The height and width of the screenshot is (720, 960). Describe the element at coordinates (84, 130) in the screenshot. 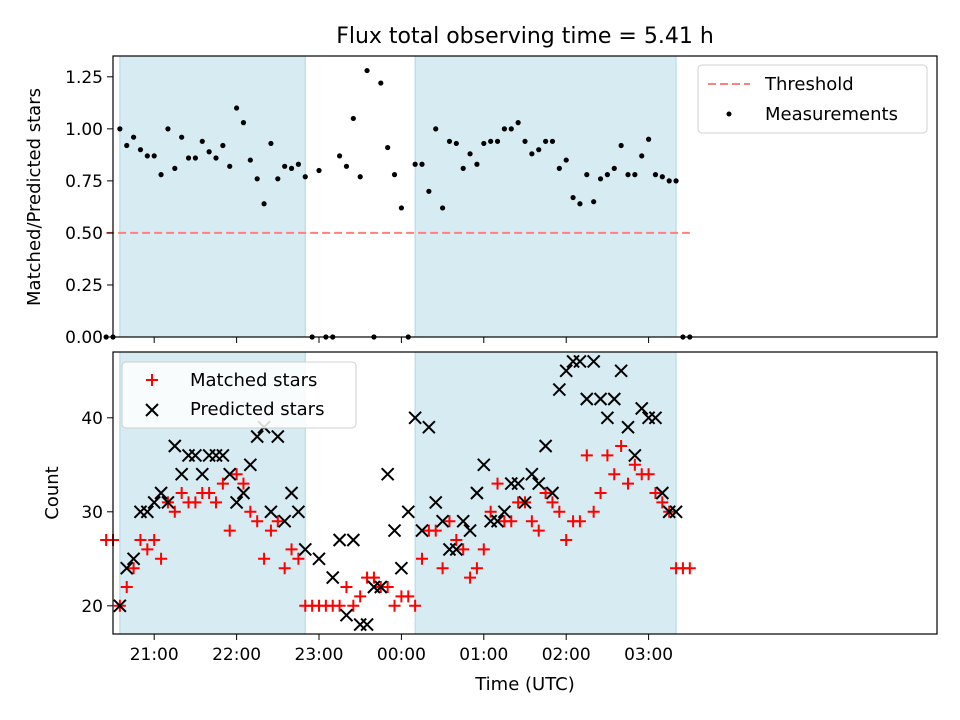

I see `y-tick-label: 1.00` at that location.